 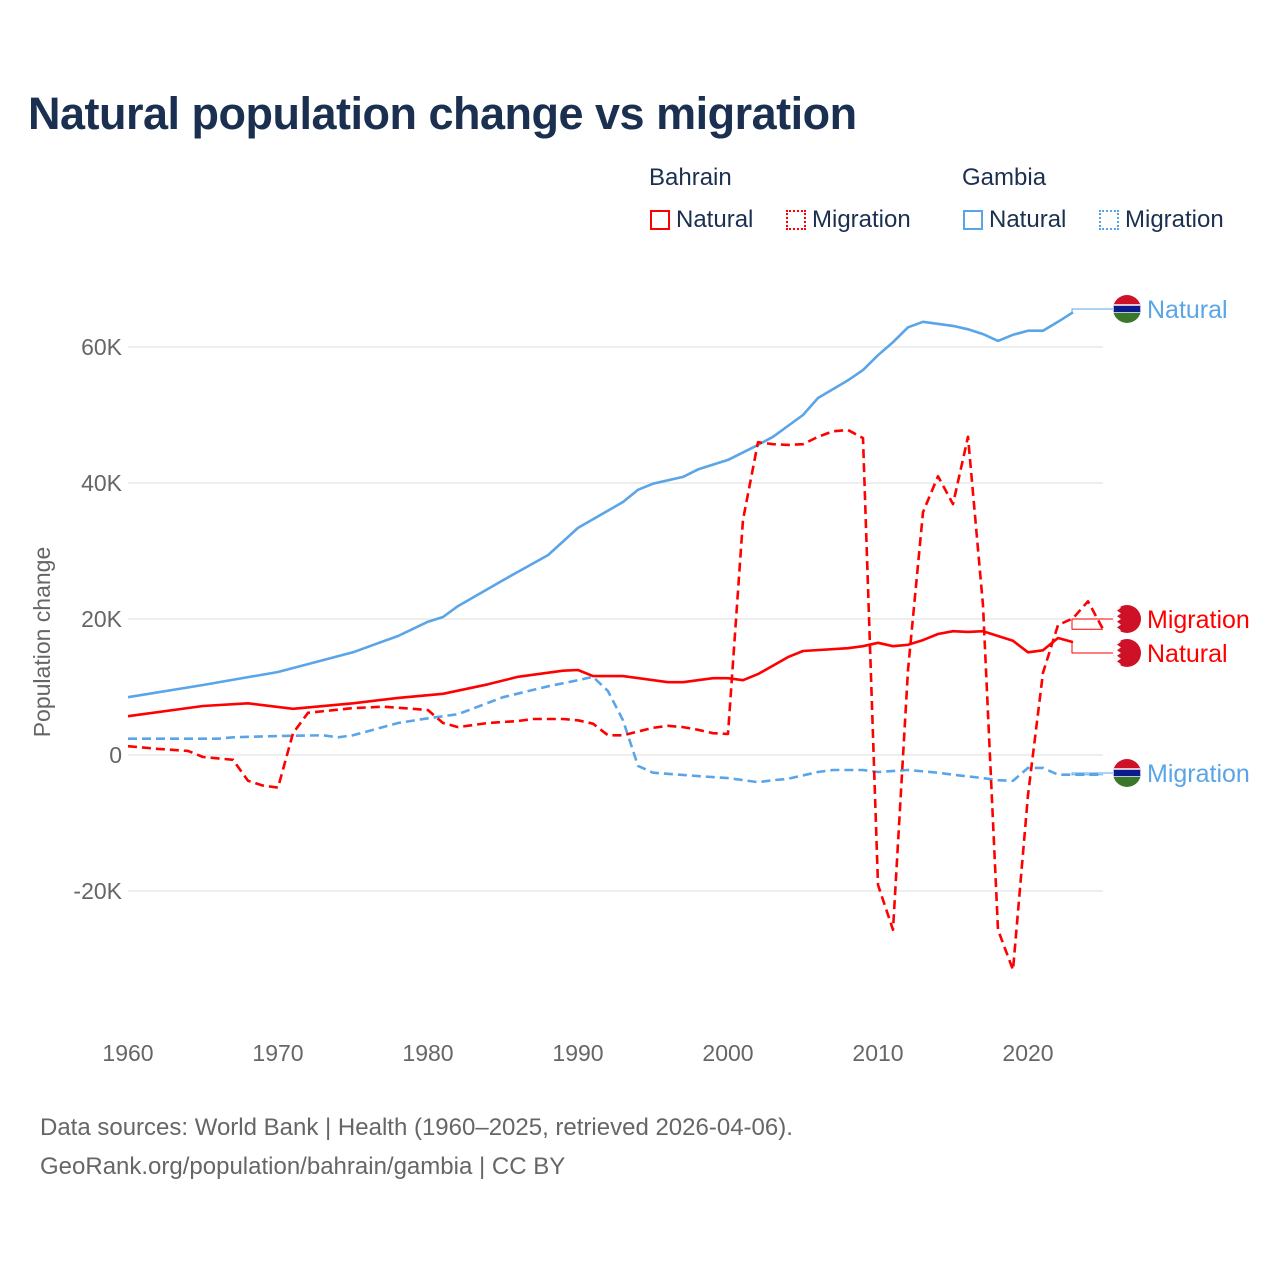 I want to click on x-tick-label: 1990, so click(x=577, y=1053).